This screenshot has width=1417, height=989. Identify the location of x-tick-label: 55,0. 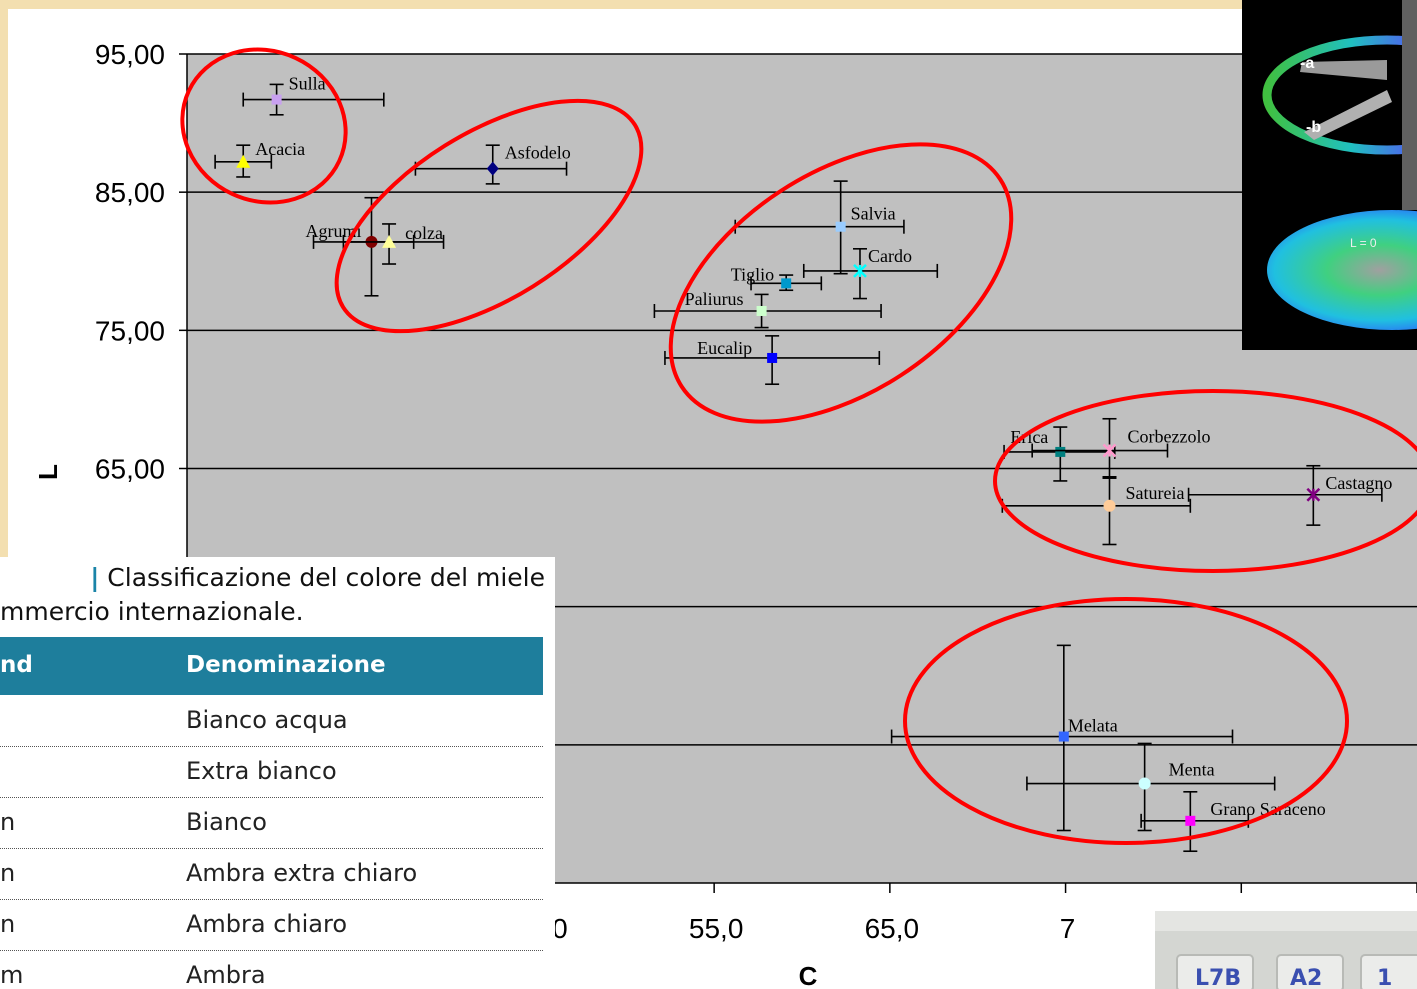
(716, 928).